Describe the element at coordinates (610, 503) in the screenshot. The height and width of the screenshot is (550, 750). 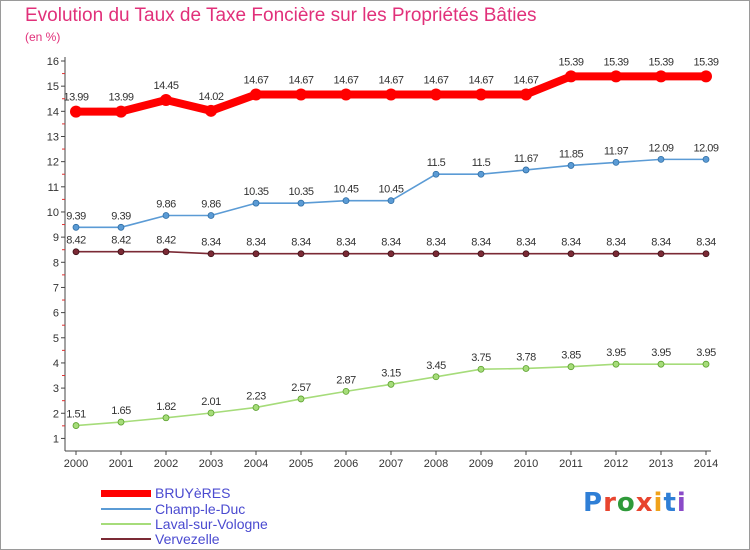
I see `logo-letter: r` at that location.